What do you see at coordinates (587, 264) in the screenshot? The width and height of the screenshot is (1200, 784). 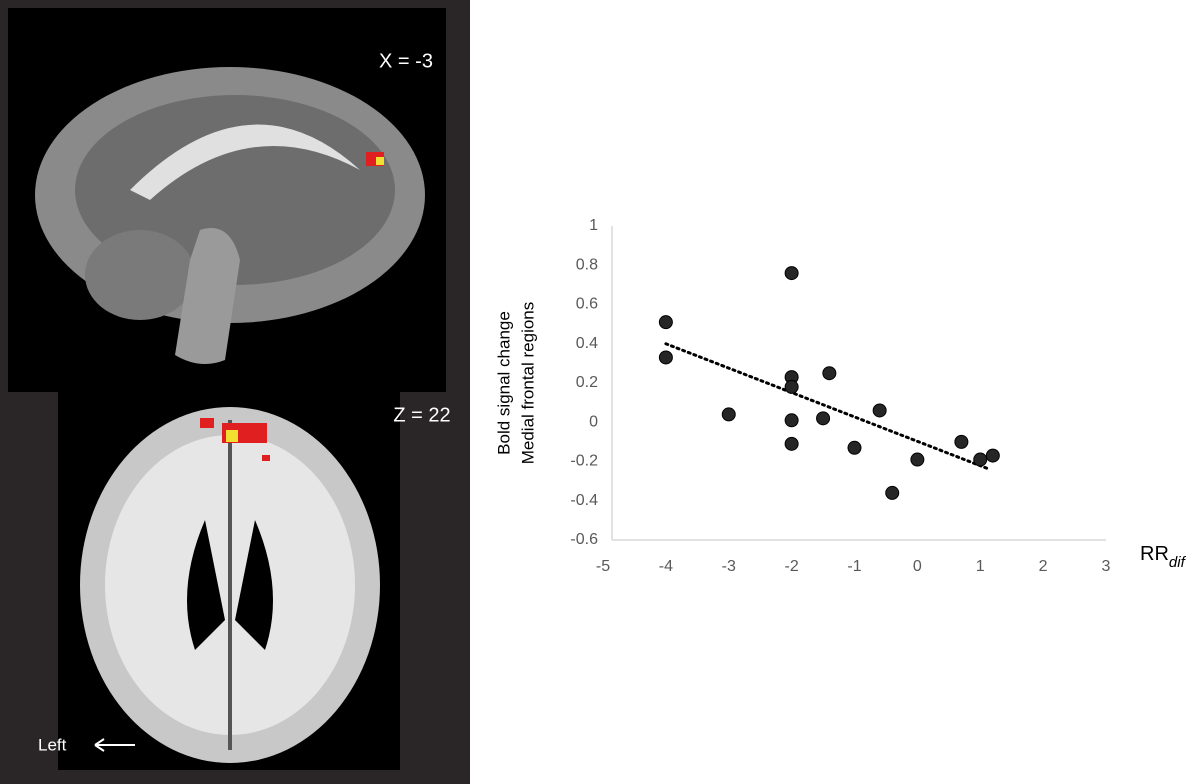 I see `y-tick-label: 0.8` at bounding box center [587, 264].